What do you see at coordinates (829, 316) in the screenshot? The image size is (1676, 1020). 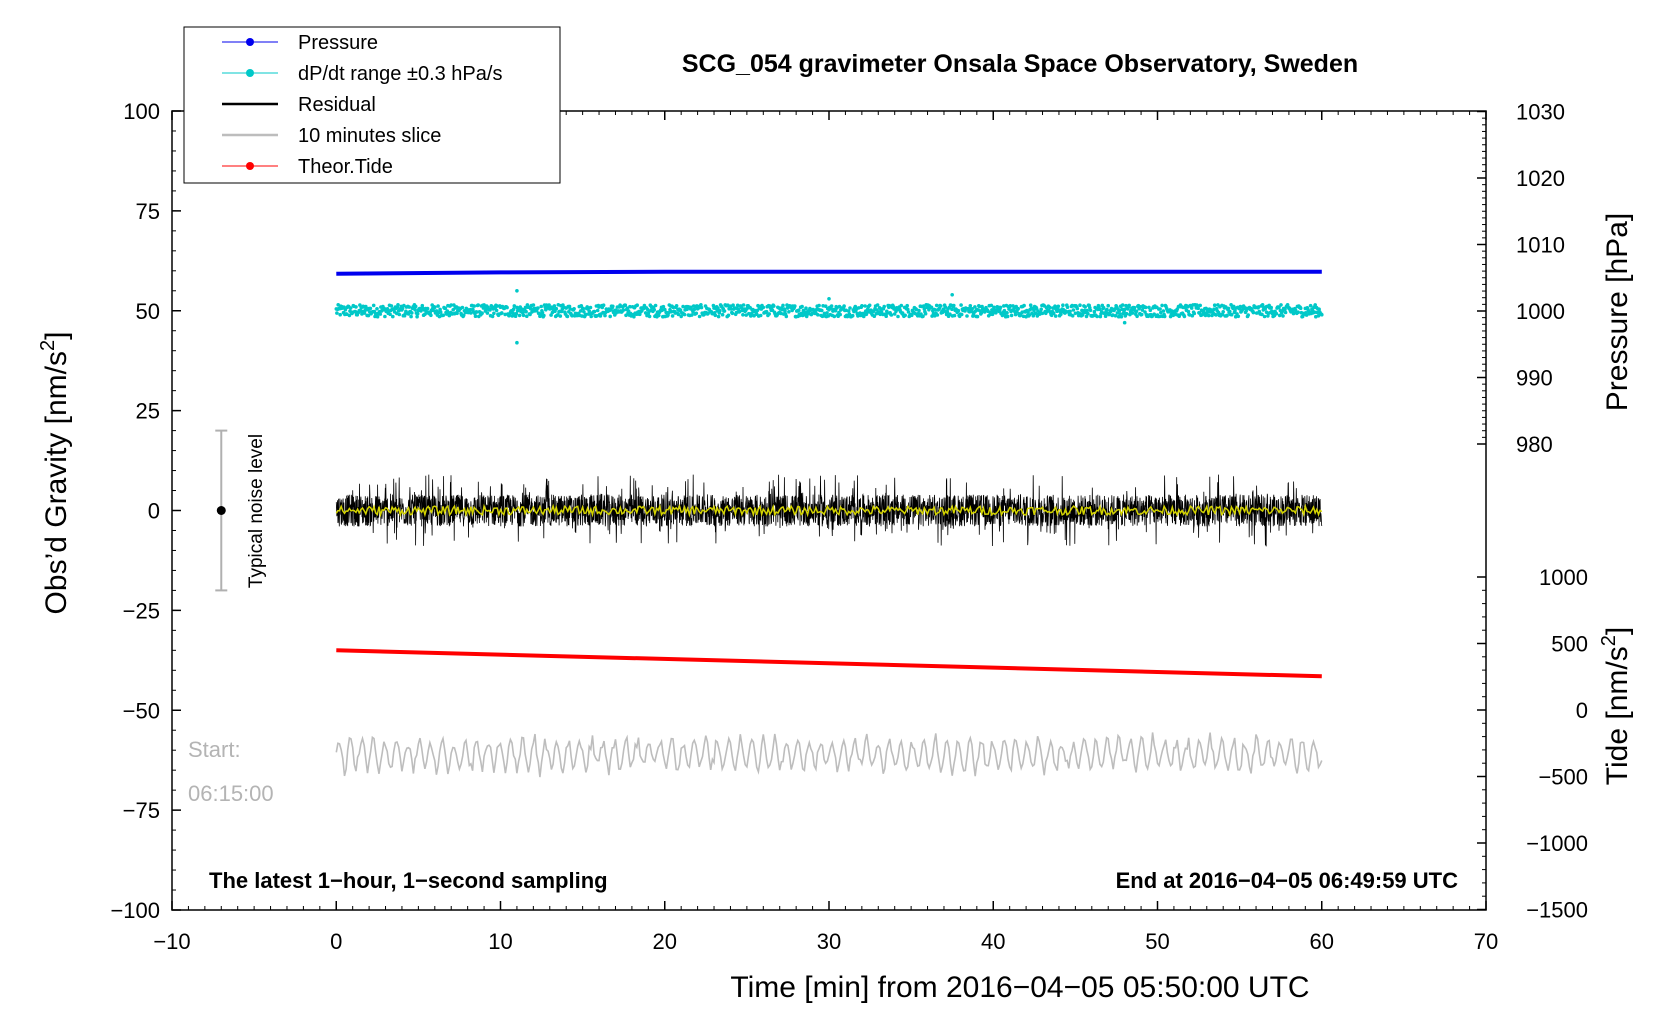 I see `dpdt-points` at bounding box center [829, 316].